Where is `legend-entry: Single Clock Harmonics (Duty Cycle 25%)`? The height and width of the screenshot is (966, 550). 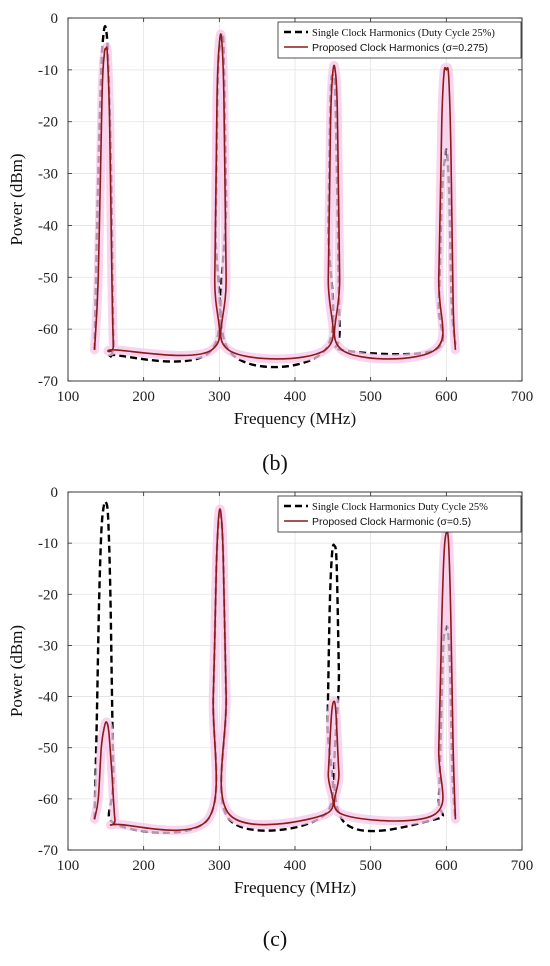 legend-entry: Single Clock Harmonics (Duty Cycle 25%) is located at coordinates (403, 33).